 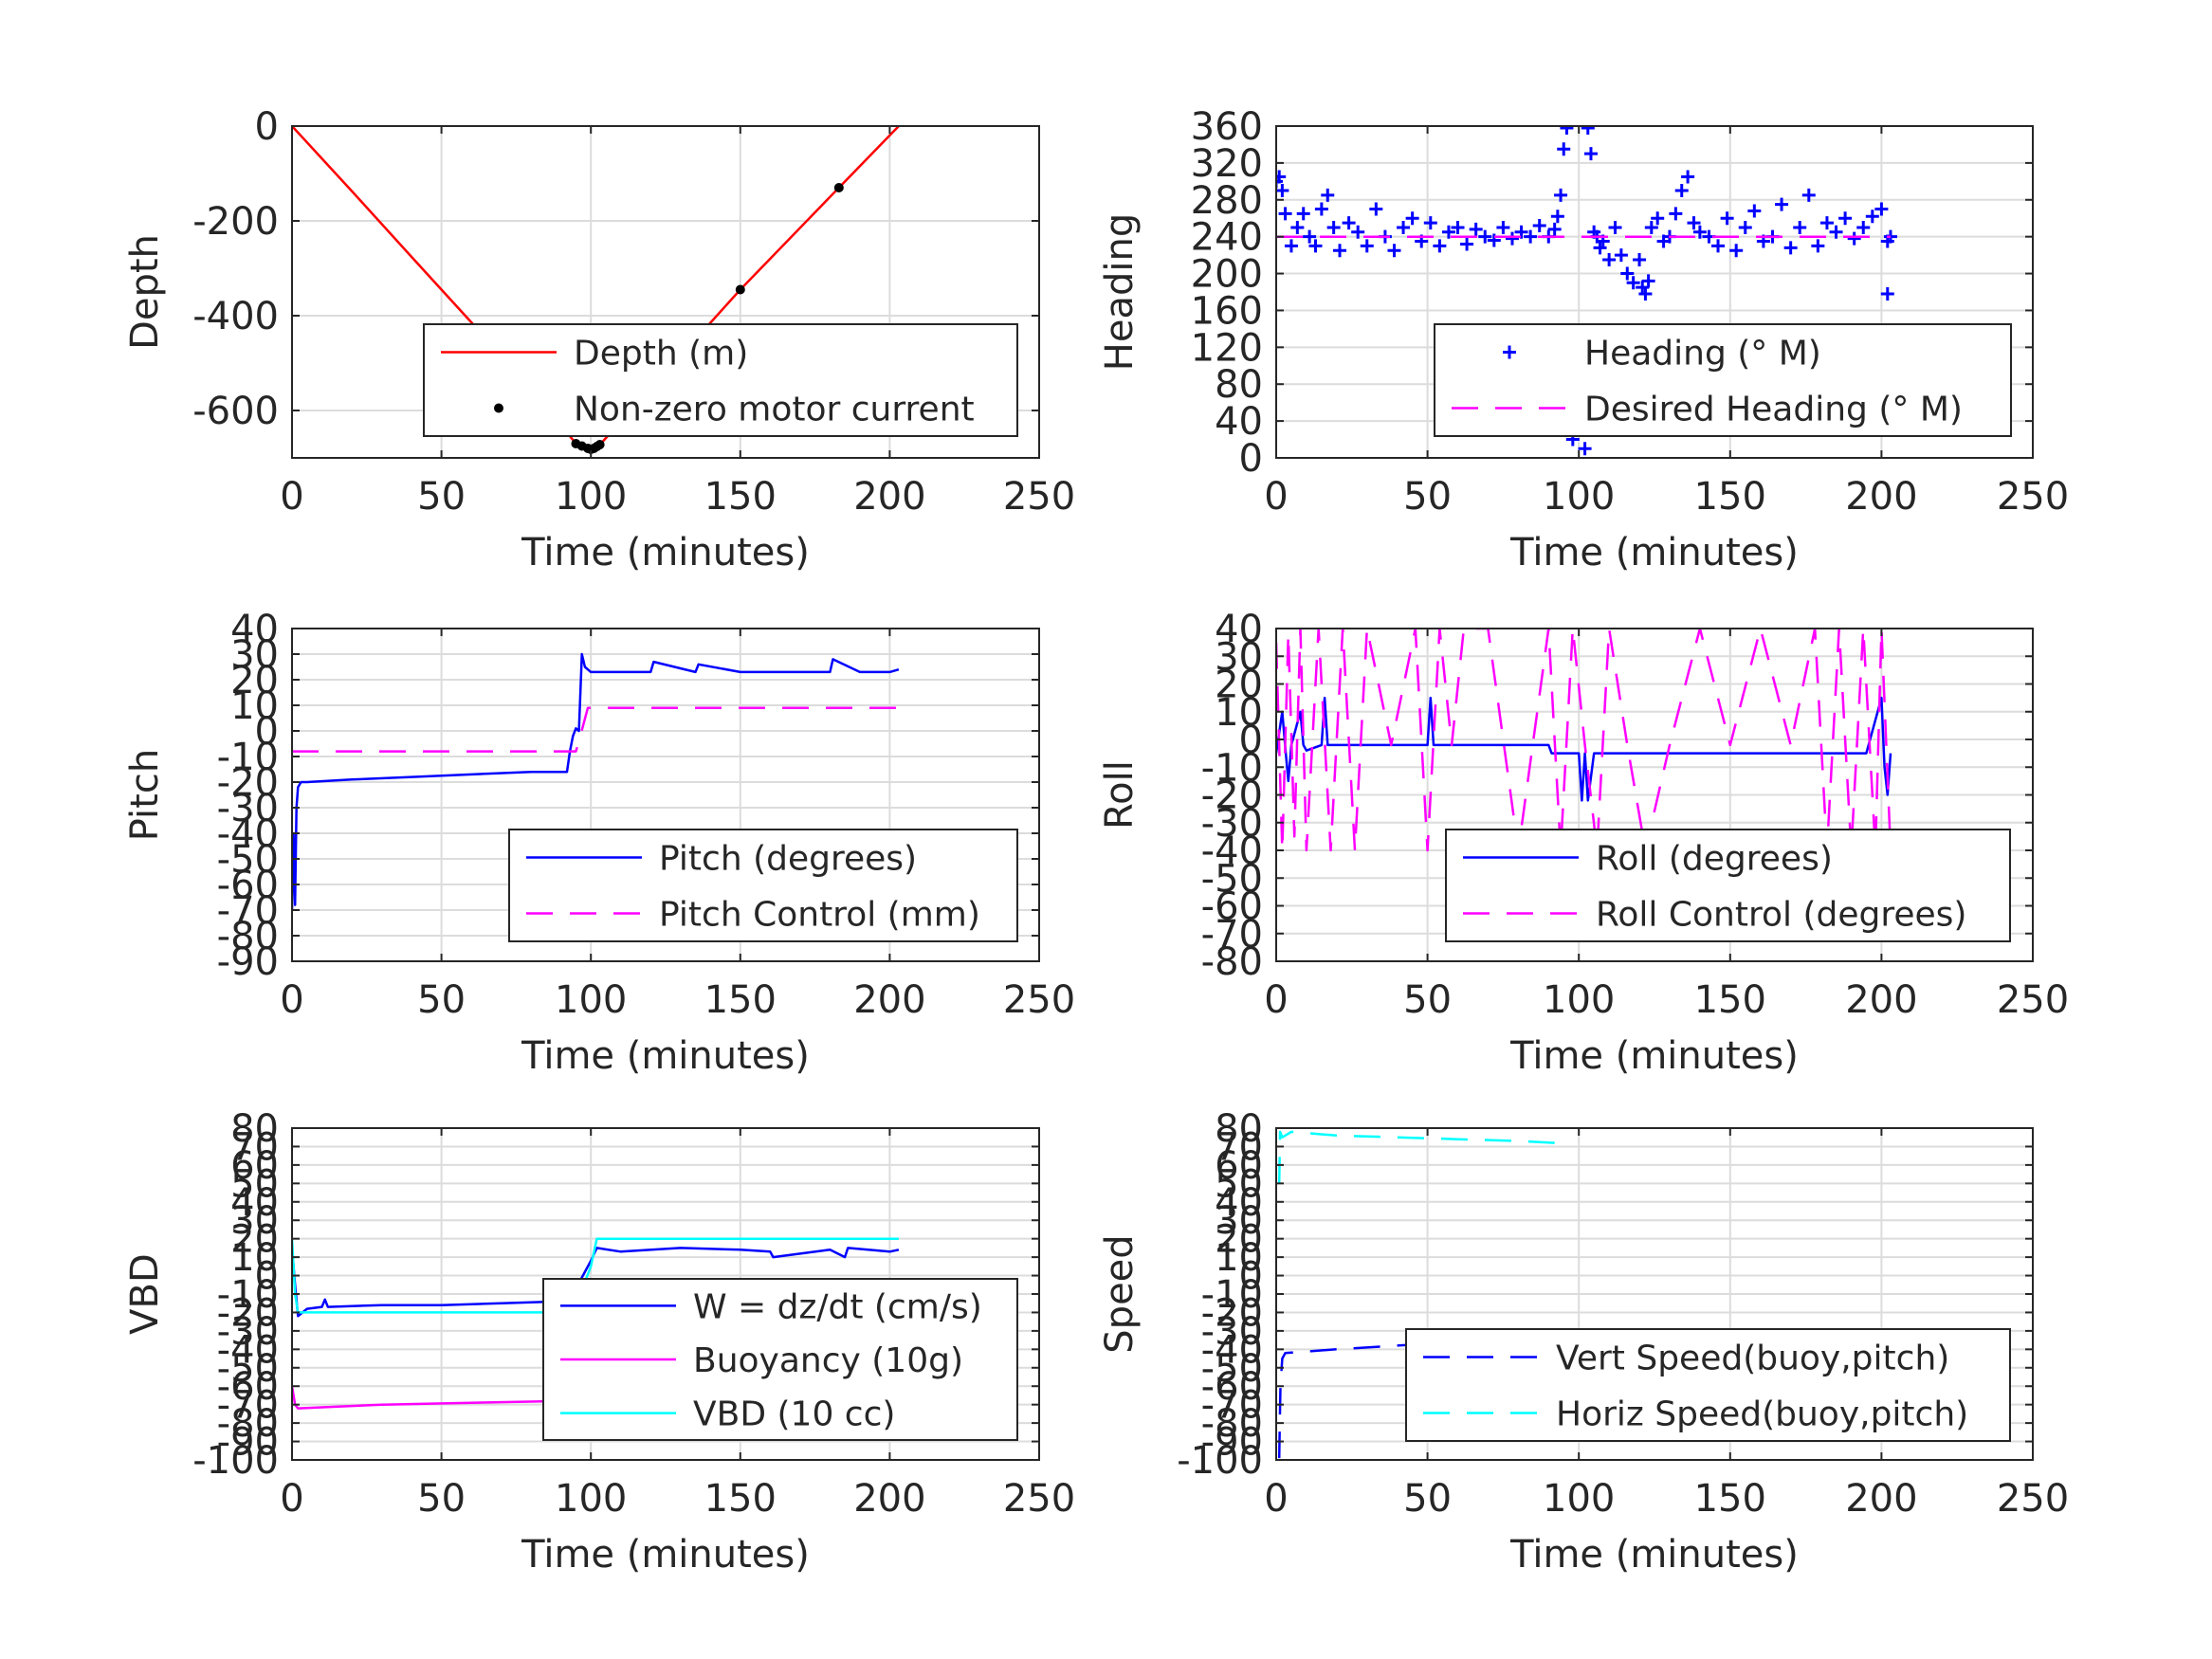 I want to click on y-tick-label: 200, so click(x=1227, y=275).